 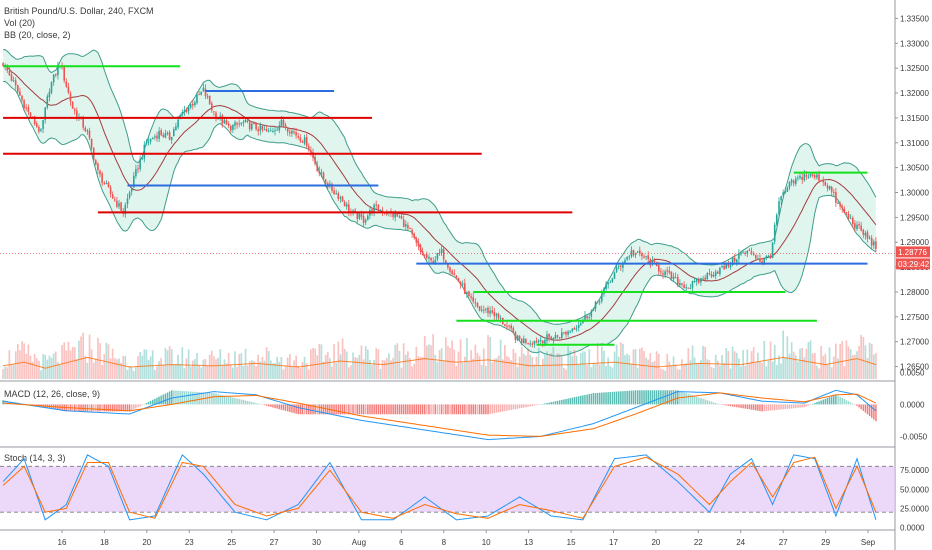 What do you see at coordinates (52, 394) in the screenshot?
I see `macd-legend: MACD (12, 26, close, 9)` at bounding box center [52, 394].